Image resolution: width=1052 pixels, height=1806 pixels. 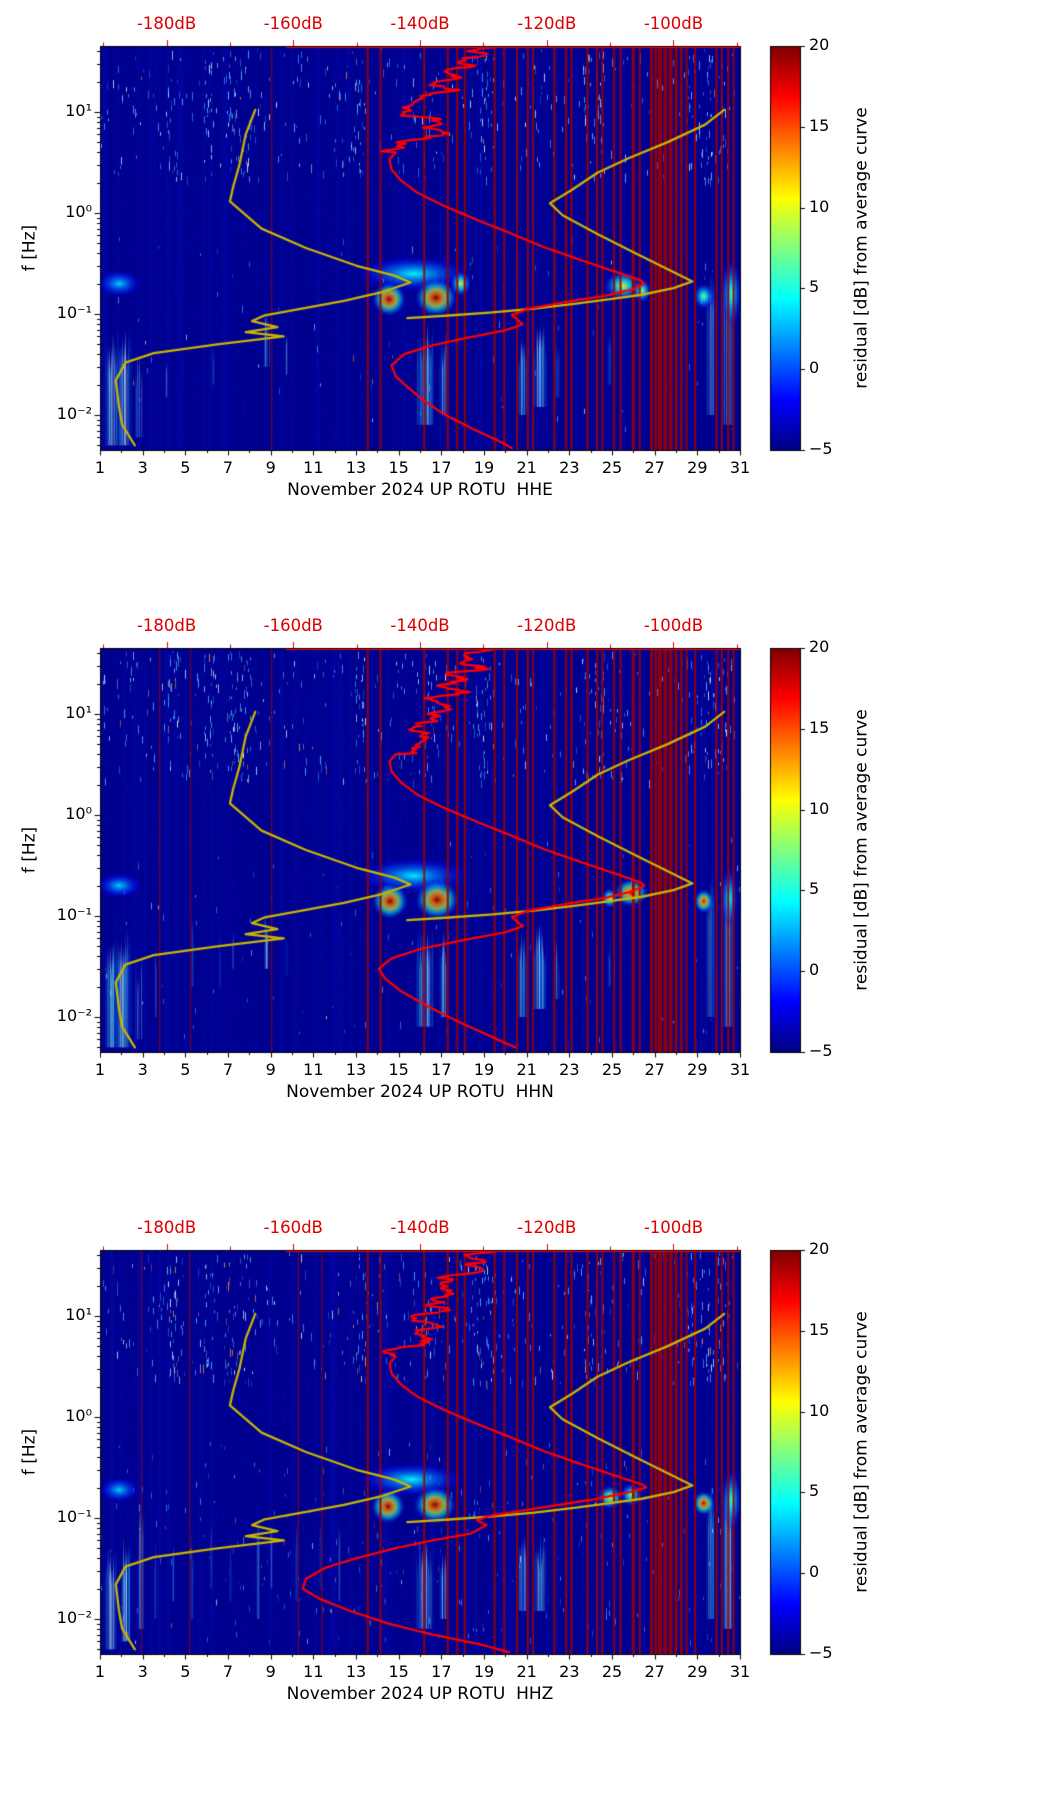 What do you see at coordinates (420, 1092) in the screenshot?
I see `x-axis-title: November 2024 UP ROTU HHN` at bounding box center [420, 1092].